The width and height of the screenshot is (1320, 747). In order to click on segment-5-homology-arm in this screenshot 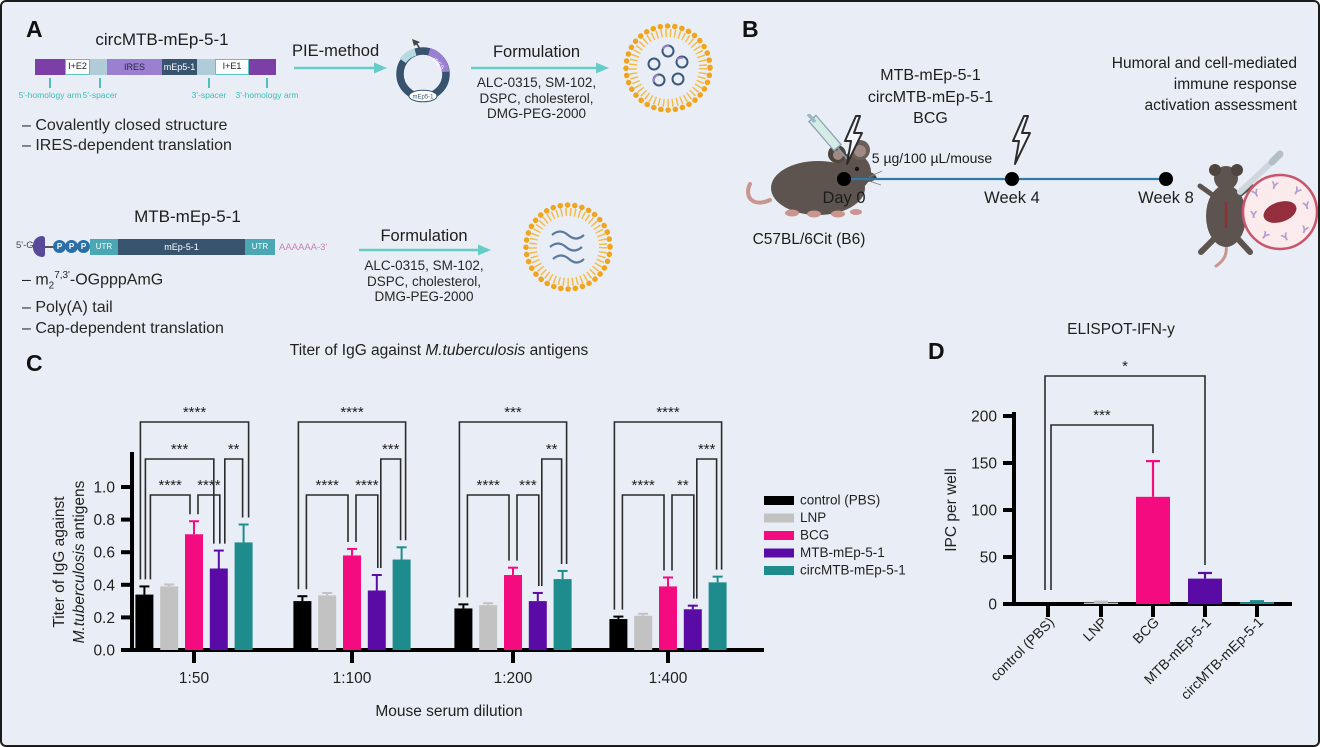, I will do `click(50, 67)`.